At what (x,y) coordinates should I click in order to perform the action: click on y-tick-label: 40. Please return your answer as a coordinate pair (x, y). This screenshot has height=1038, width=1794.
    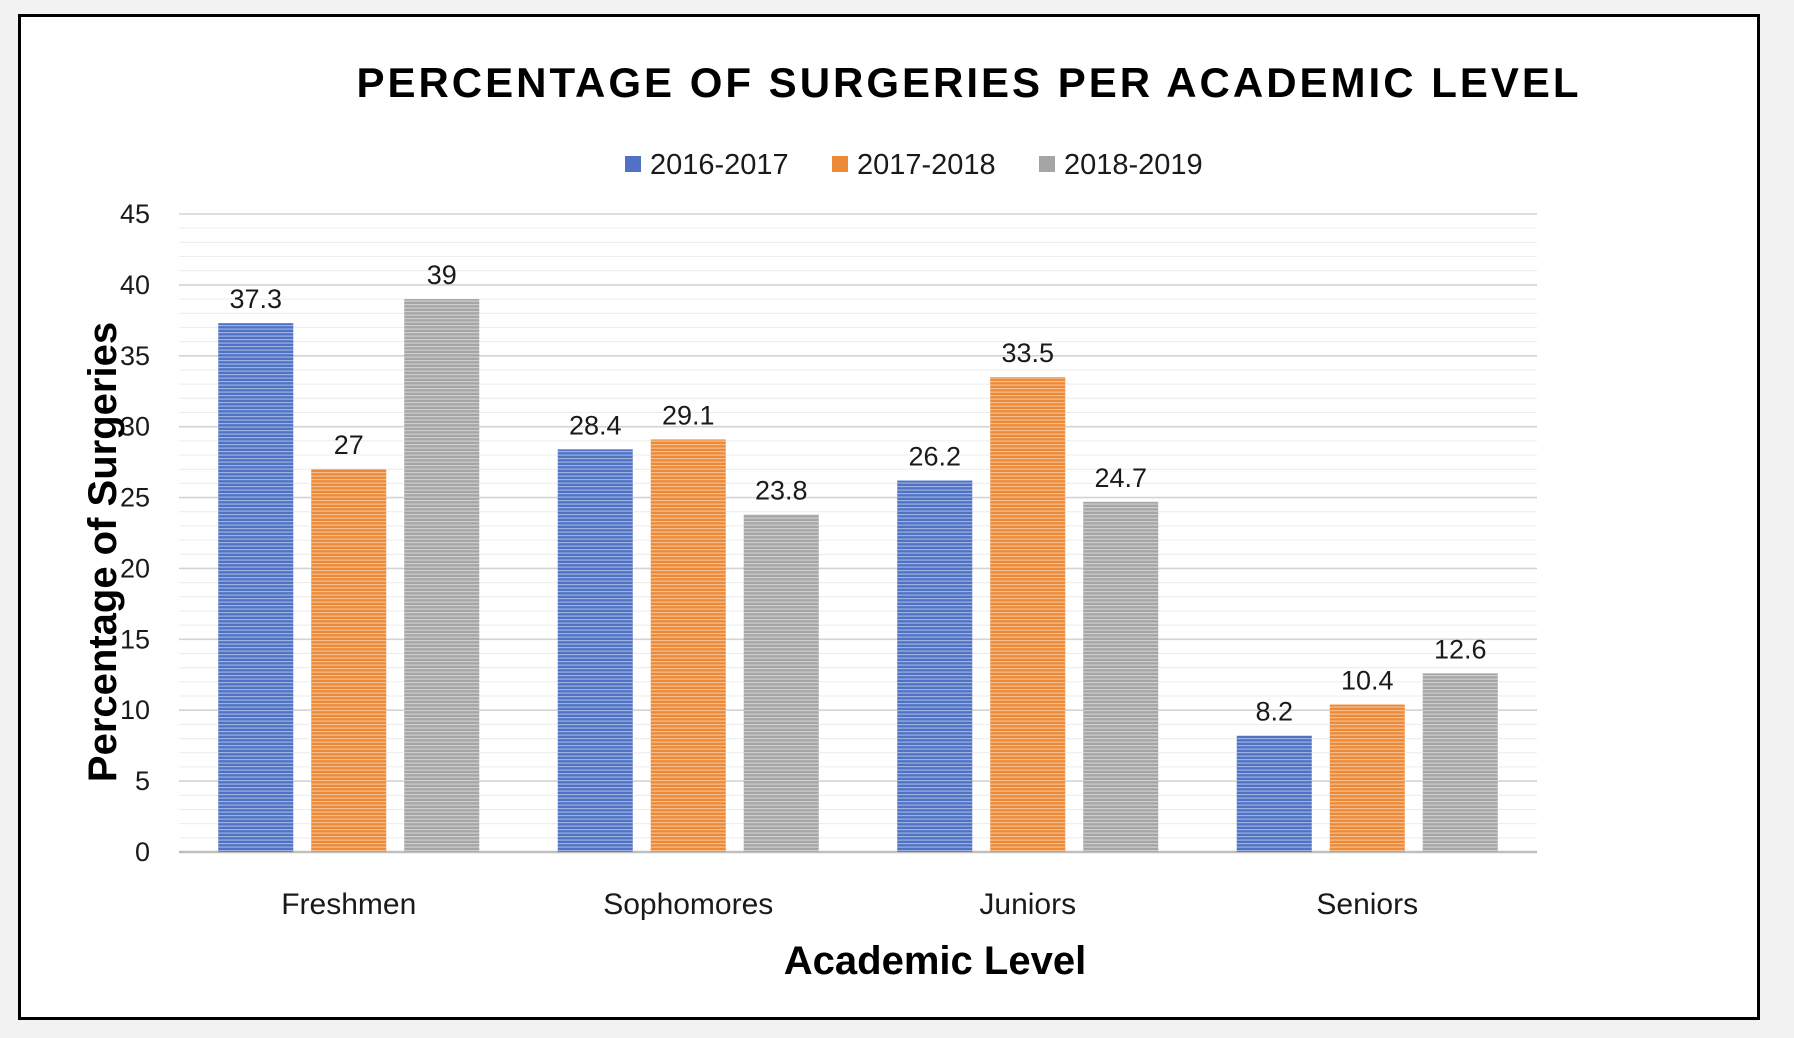
    Looking at the image, I should click on (135, 285).